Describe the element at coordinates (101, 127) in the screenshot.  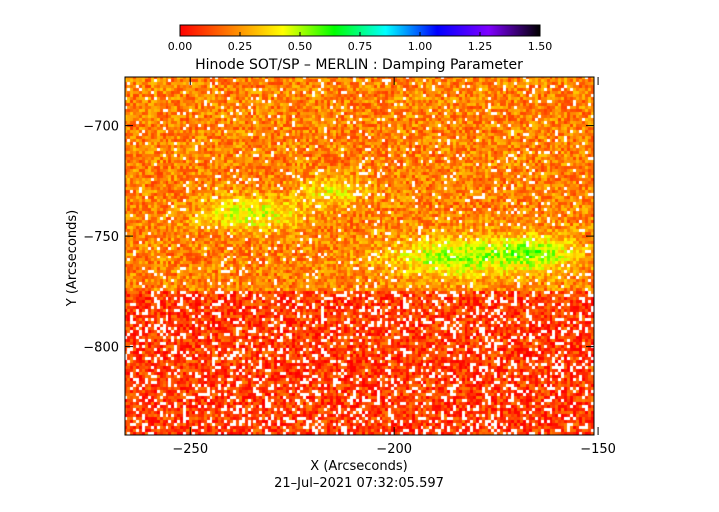
I see `y-tick-label: −700` at that location.